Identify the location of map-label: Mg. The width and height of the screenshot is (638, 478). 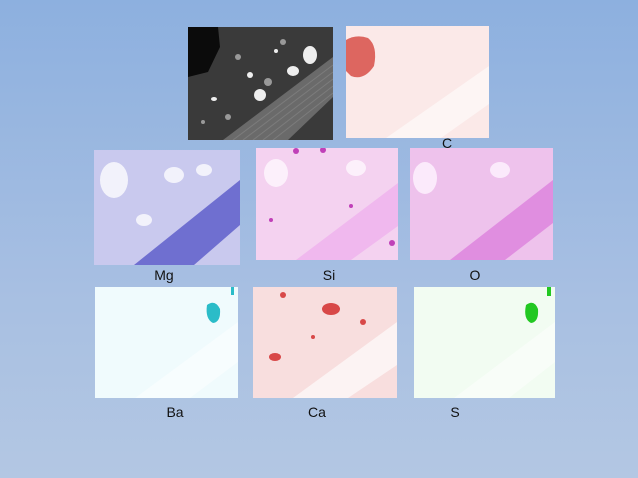
(164, 275).